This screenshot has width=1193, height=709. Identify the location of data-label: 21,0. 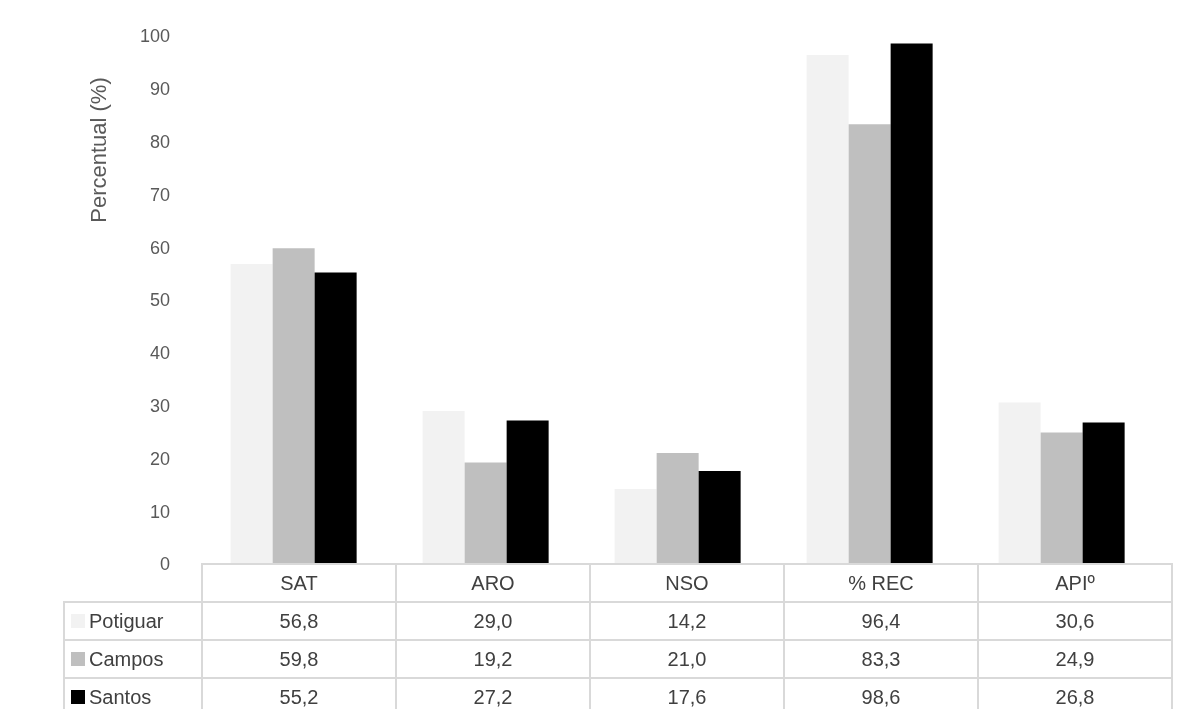
(687, 659).